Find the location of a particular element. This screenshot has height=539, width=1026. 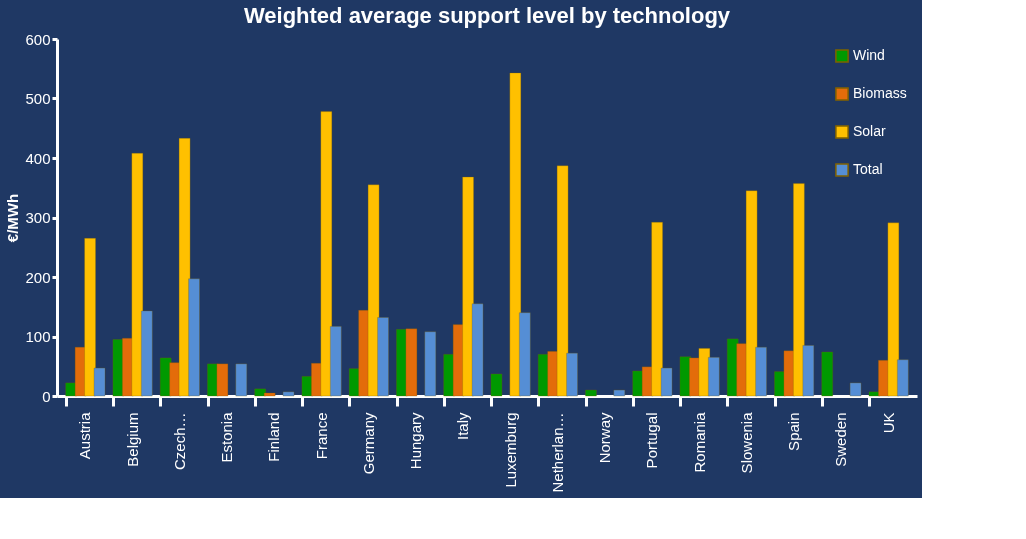

x-tick-label: Slowenia is located at coordinates (746, 442).